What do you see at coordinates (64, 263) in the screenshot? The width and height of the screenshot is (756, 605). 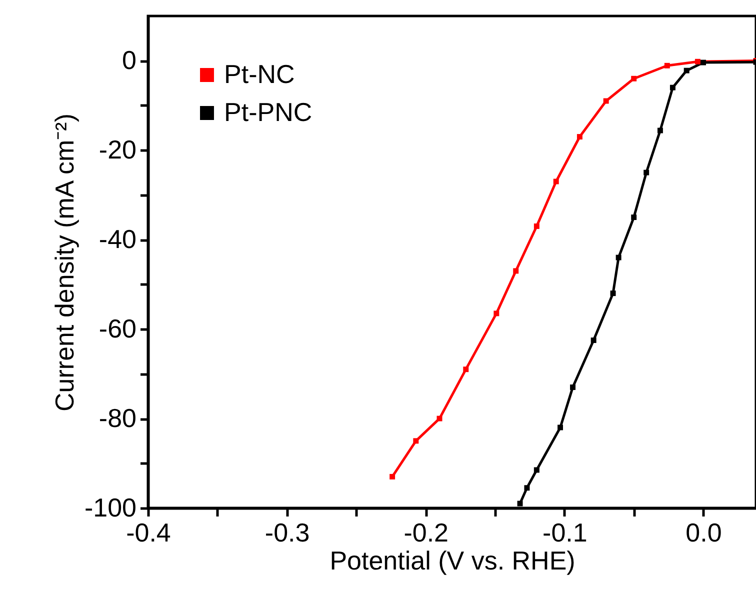 I see `y-axis-title: Current density (mA cm⁻²)` at bounding box center [64, 263].